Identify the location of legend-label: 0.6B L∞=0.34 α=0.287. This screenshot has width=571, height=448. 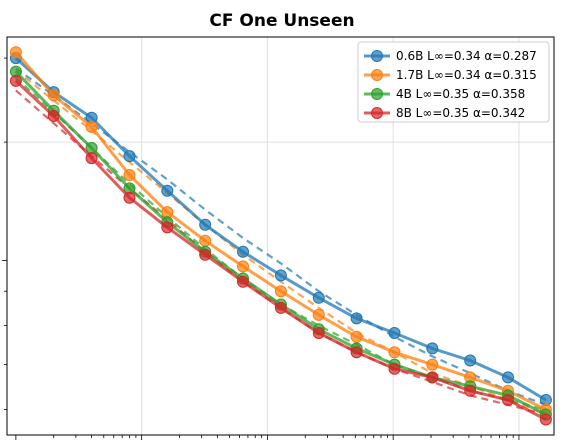
(466, 56).